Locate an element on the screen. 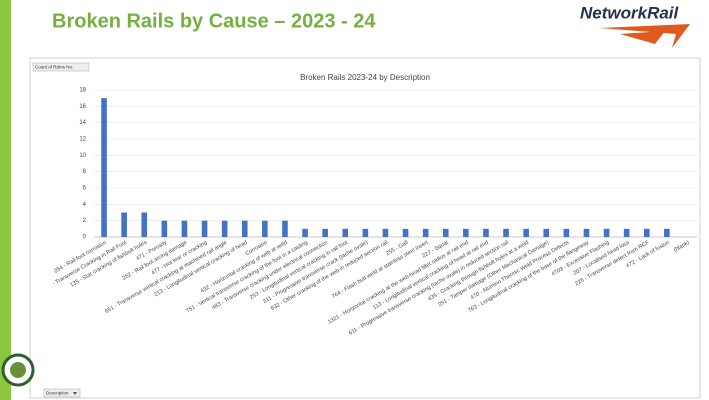 The height and width of the screenshot is (400, 709). y-tick-label: 4 is located at coordinates (85, 205).